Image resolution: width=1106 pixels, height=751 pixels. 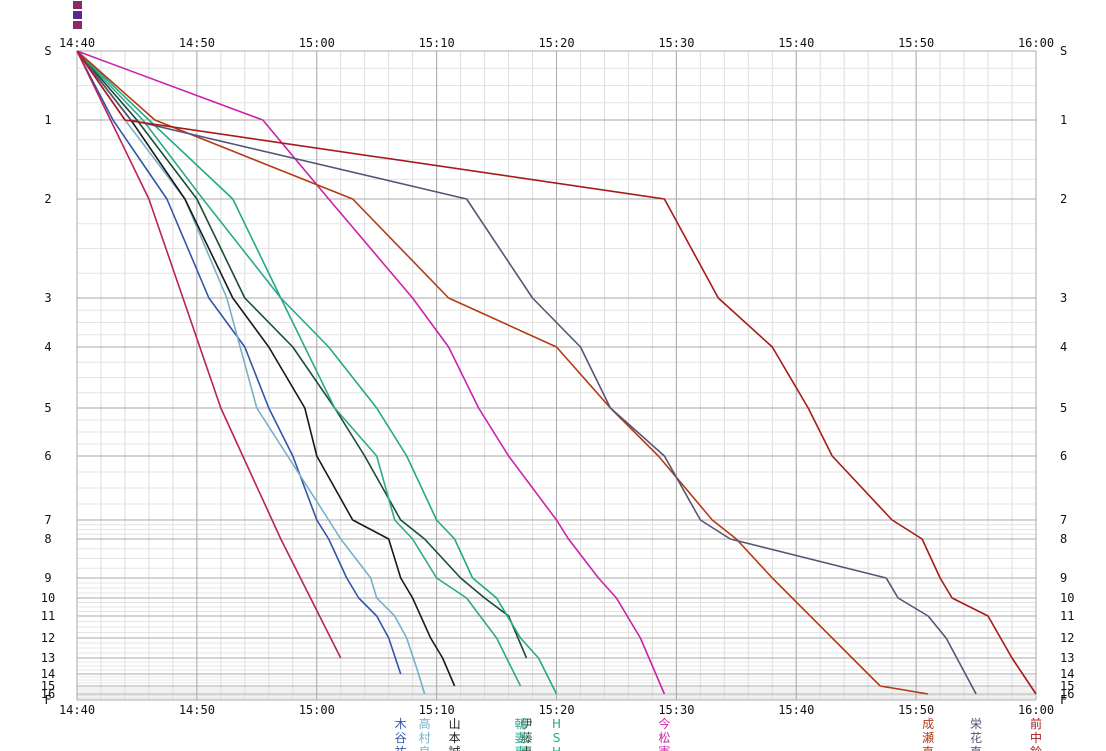 I want to click on y-tick-label-right: 3, so click(x=1063, y=298).